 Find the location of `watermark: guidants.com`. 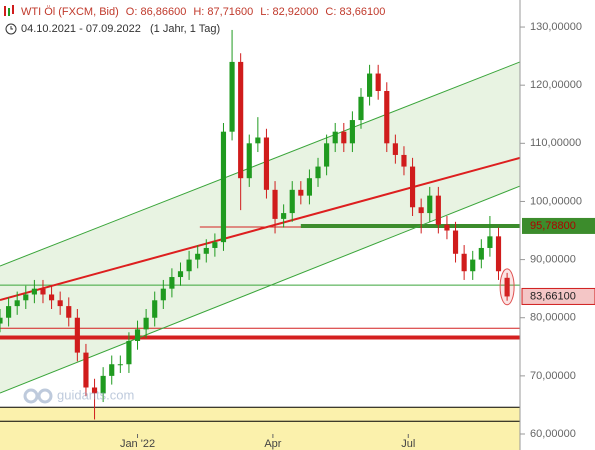

watermark: guidants.com is located at coordinates (78, 395).